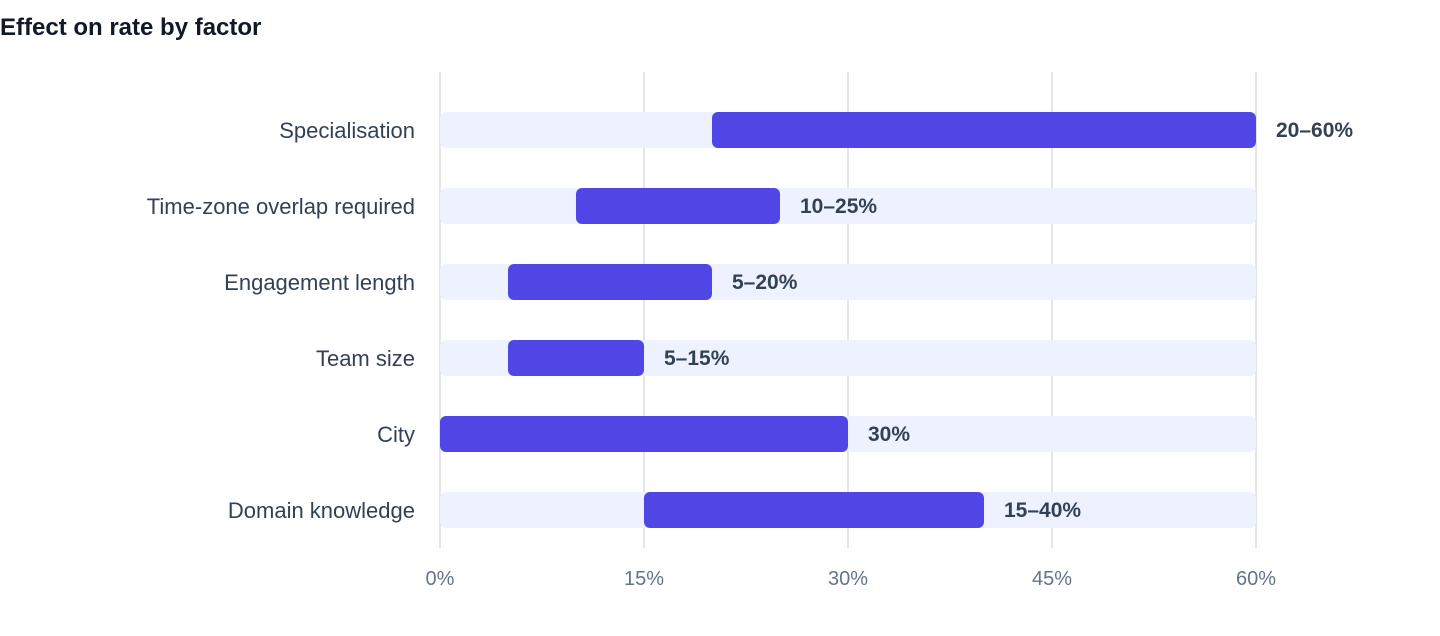 The width and height of the screenshot is (1440, 636). I want to click on category-label: Specialisation, so click(347, 130).